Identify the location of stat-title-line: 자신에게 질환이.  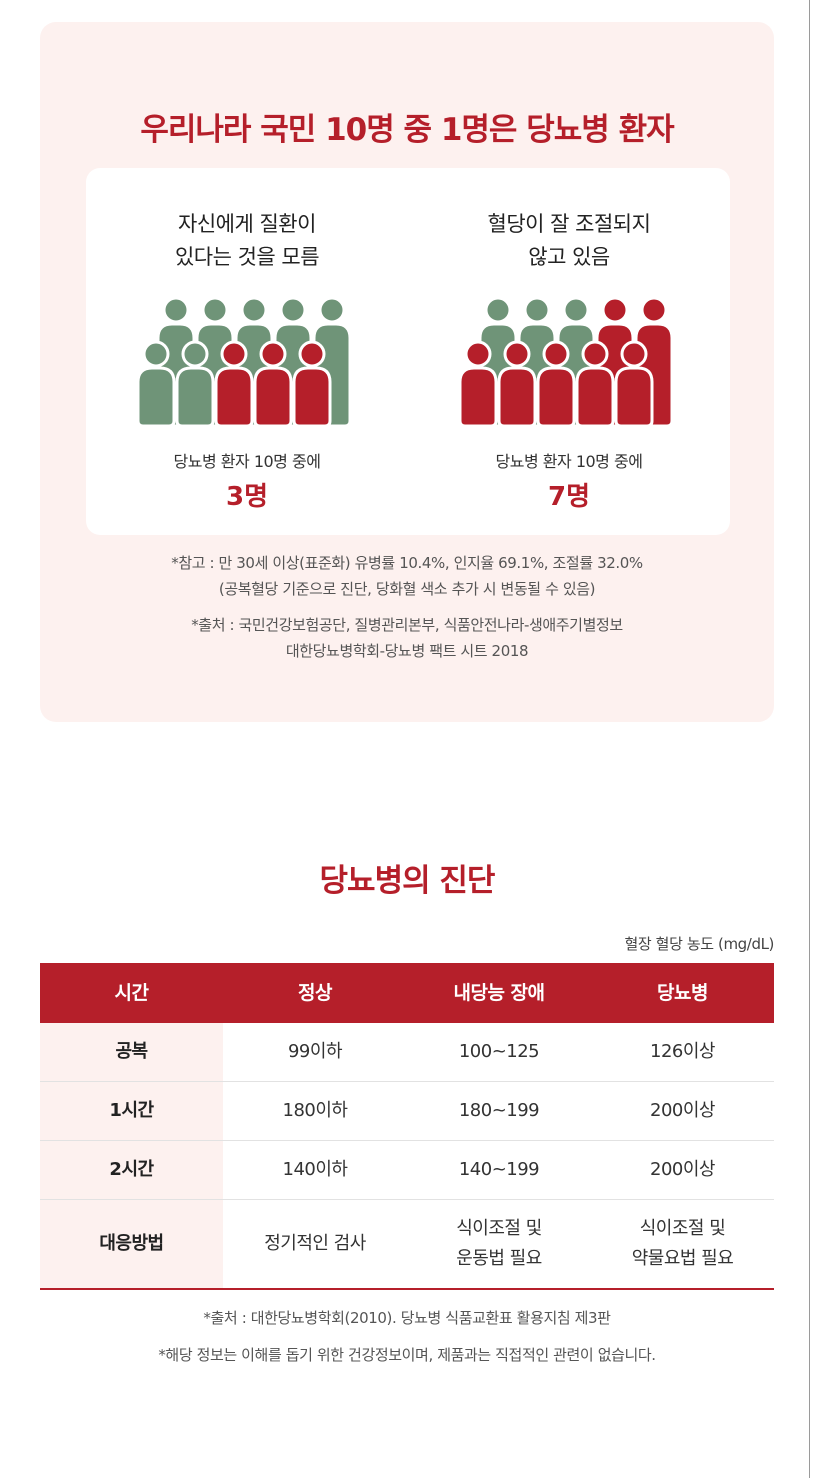
(247, 224).